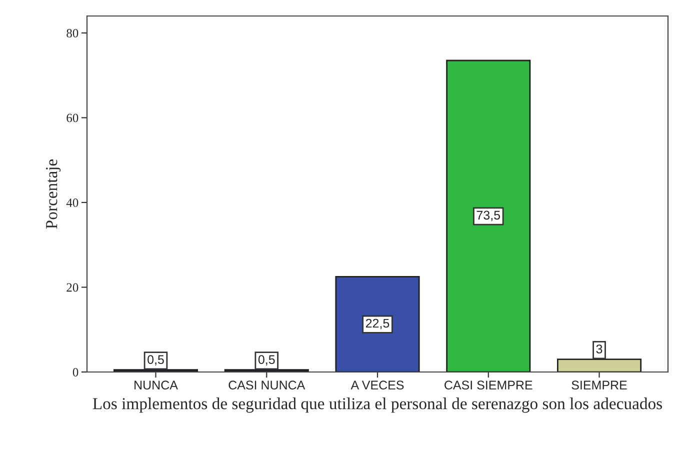  What do you see at coordinates (377, 385) in the screenshot?
I see `x-tick-label: A VECES` at bounding box center [377, 385].